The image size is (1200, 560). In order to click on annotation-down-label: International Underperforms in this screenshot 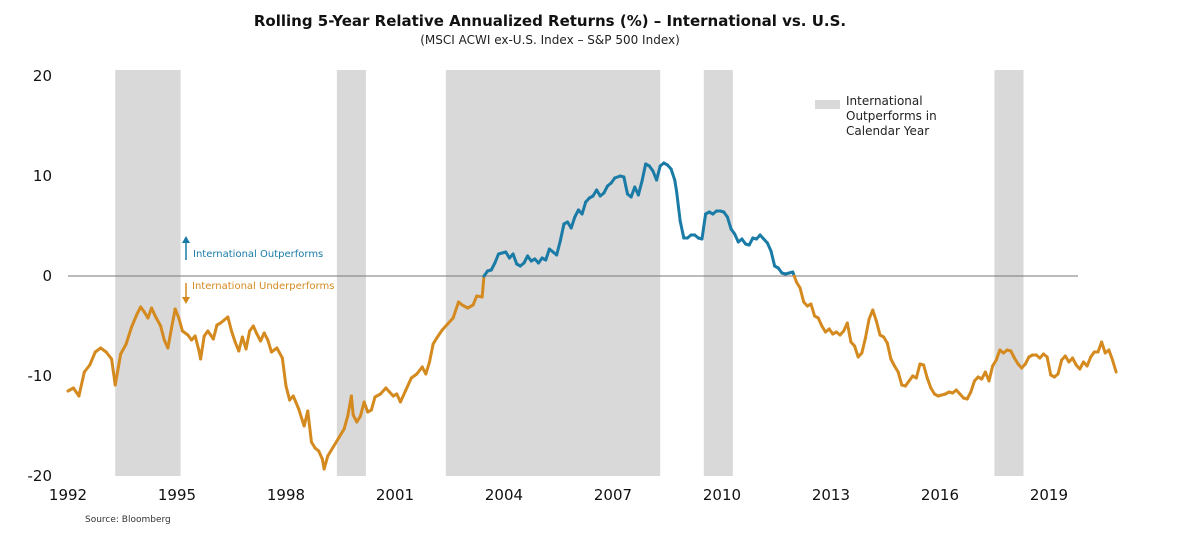, I will do `click(263, 286)`.